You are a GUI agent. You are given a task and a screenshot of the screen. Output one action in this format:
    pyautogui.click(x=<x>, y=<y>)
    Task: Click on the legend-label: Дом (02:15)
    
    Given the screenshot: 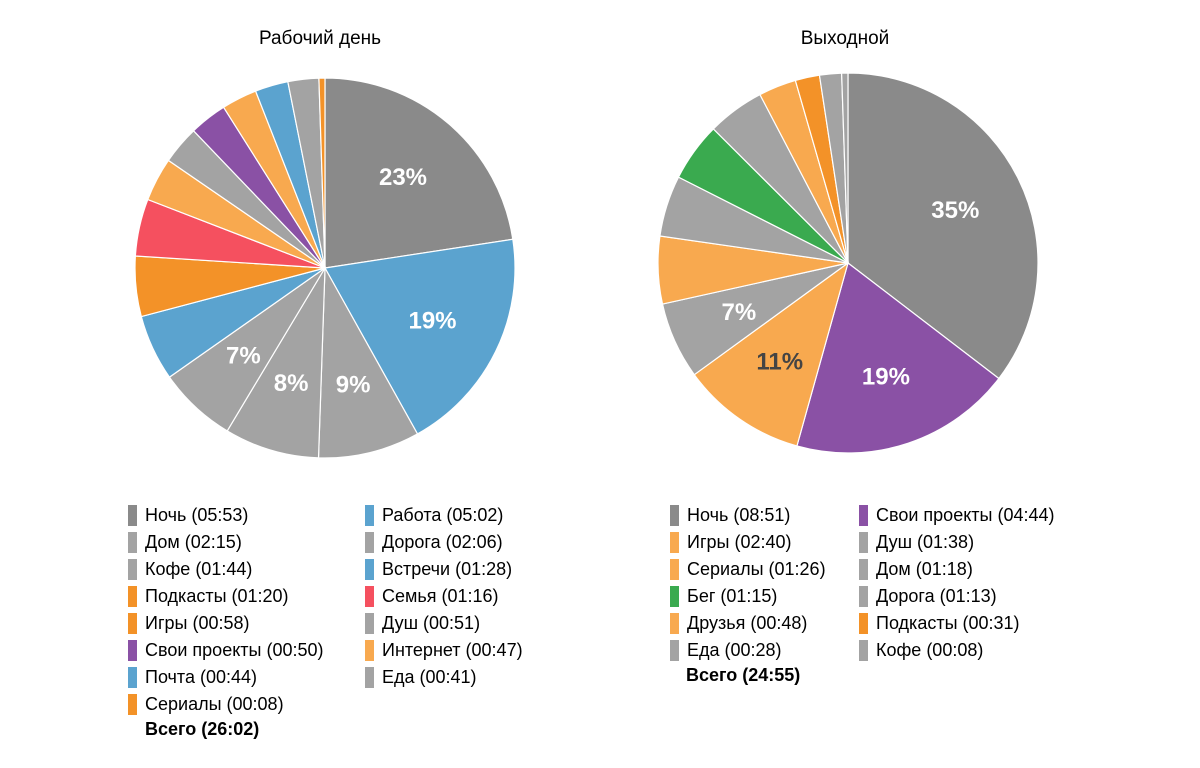 What is the action you would take?
    pyautogui.click(x=193, y=542)
    